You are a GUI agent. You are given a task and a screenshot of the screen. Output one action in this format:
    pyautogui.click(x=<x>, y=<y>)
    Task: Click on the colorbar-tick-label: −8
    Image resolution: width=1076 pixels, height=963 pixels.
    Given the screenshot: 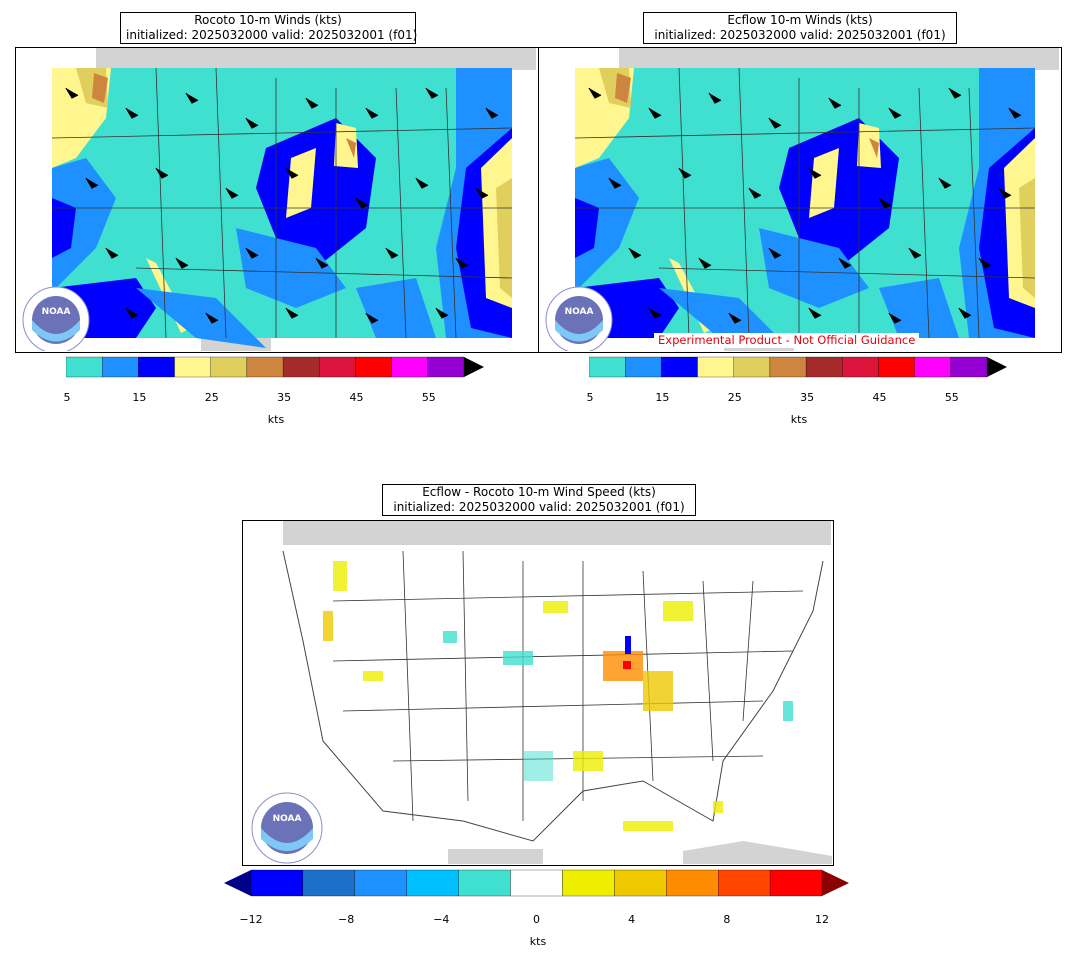 What is the action you would take?
    pyautogui.click(x=346, y=919)
    